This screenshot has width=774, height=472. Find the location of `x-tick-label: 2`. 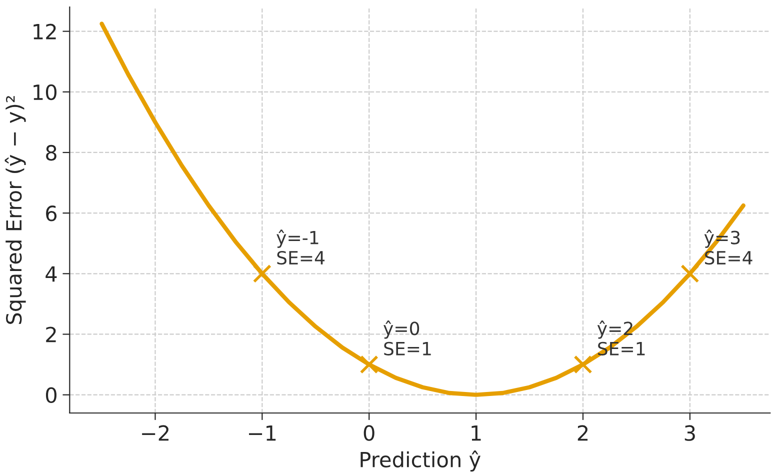

x-tick-label: 2 is located at coordinates (583, 433).